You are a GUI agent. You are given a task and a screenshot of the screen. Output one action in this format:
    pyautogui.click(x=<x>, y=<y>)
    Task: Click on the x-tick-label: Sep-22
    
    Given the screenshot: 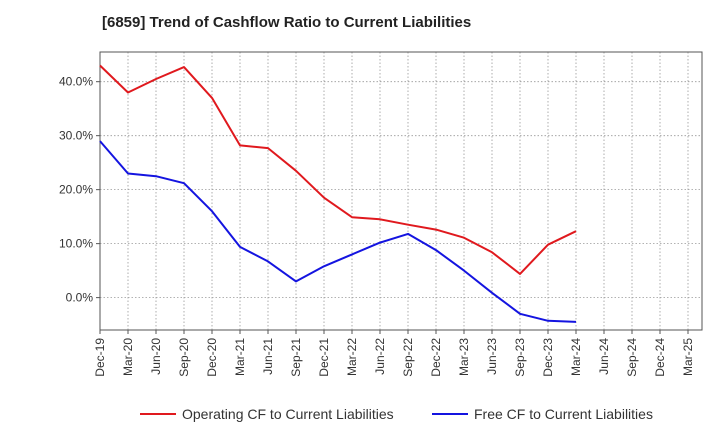 What is the action you would take?
    pyautogui.click(x=408, y=357)
    